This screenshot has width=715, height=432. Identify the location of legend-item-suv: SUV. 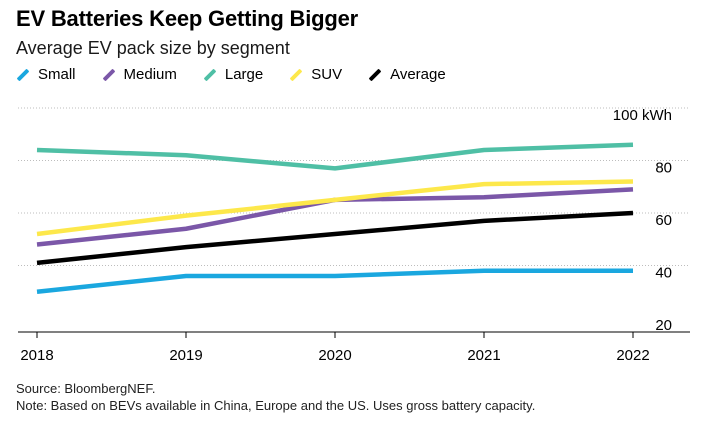
(315, 74).